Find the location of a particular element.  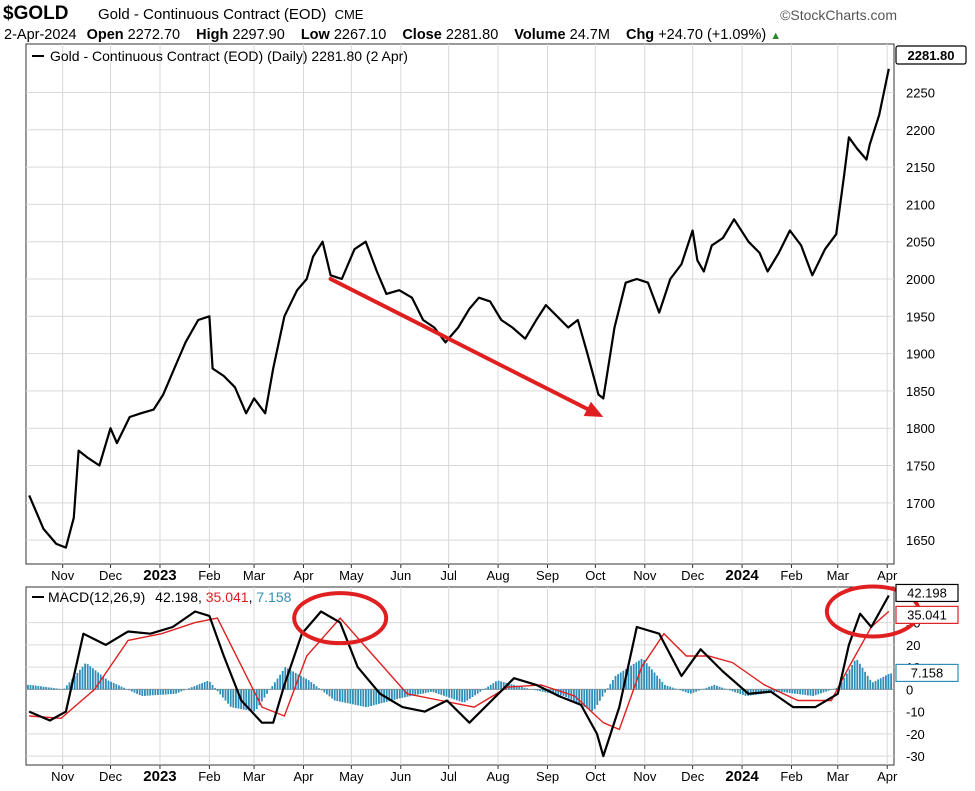

change-value: +24.70 (+1.09%) is located at coordinates (712, 35).